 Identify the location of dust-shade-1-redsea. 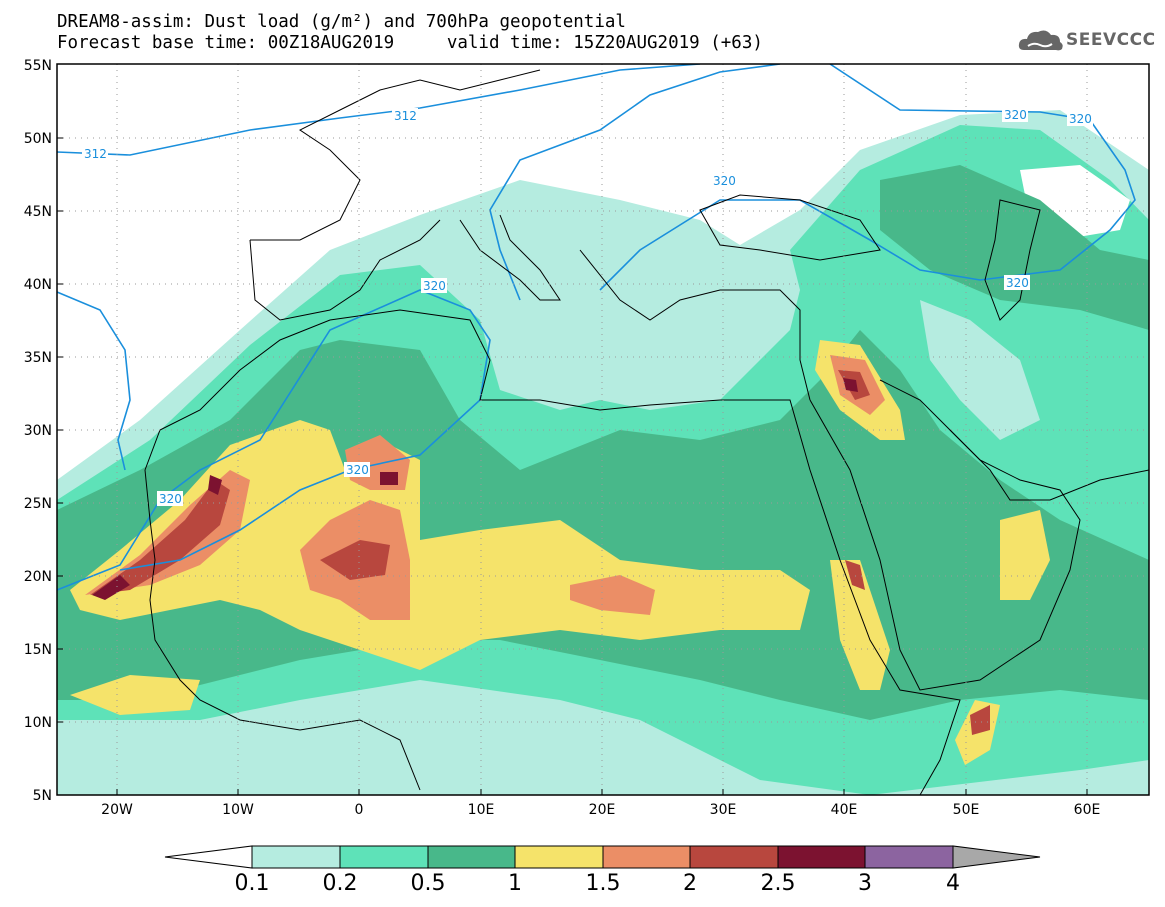
(860, 625).